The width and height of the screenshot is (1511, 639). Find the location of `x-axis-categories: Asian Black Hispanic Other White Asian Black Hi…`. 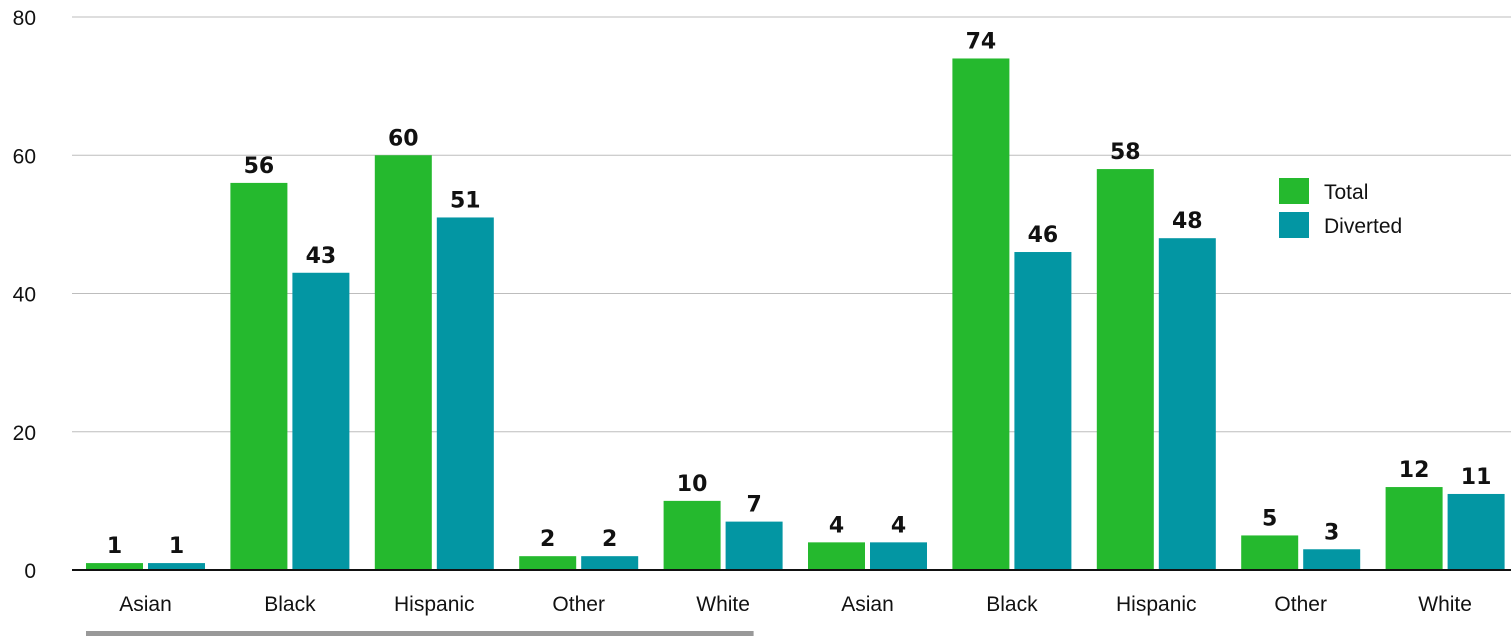

x-axis-categories: Asian Black Hispanic Other White Asian Black Hi… is located at coordinates (795, 604).